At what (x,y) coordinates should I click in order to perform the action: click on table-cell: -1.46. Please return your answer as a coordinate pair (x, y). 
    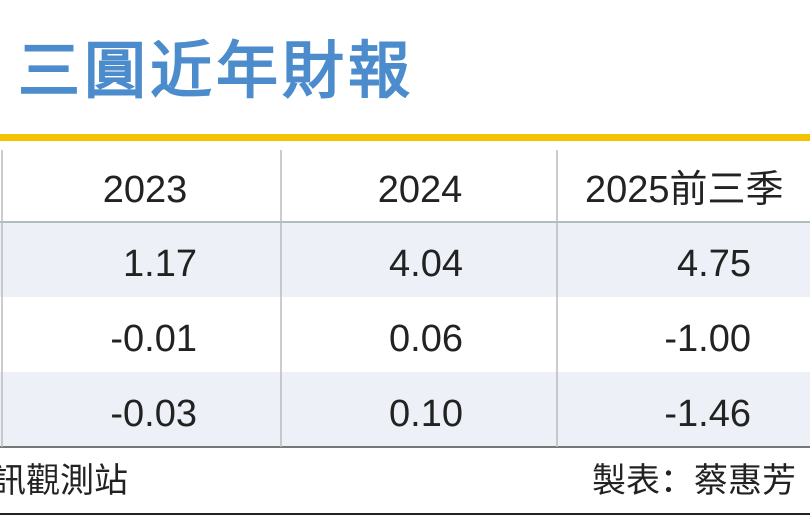
    Looking at the image, I should click on (707, 414).